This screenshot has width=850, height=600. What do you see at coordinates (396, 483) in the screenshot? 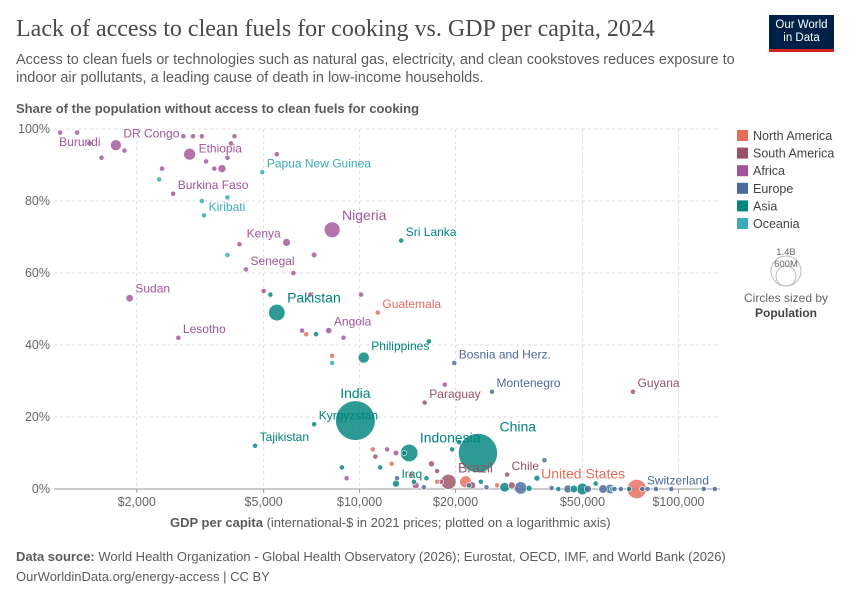
I see `point-iraq` at bounding box center [396, 483].